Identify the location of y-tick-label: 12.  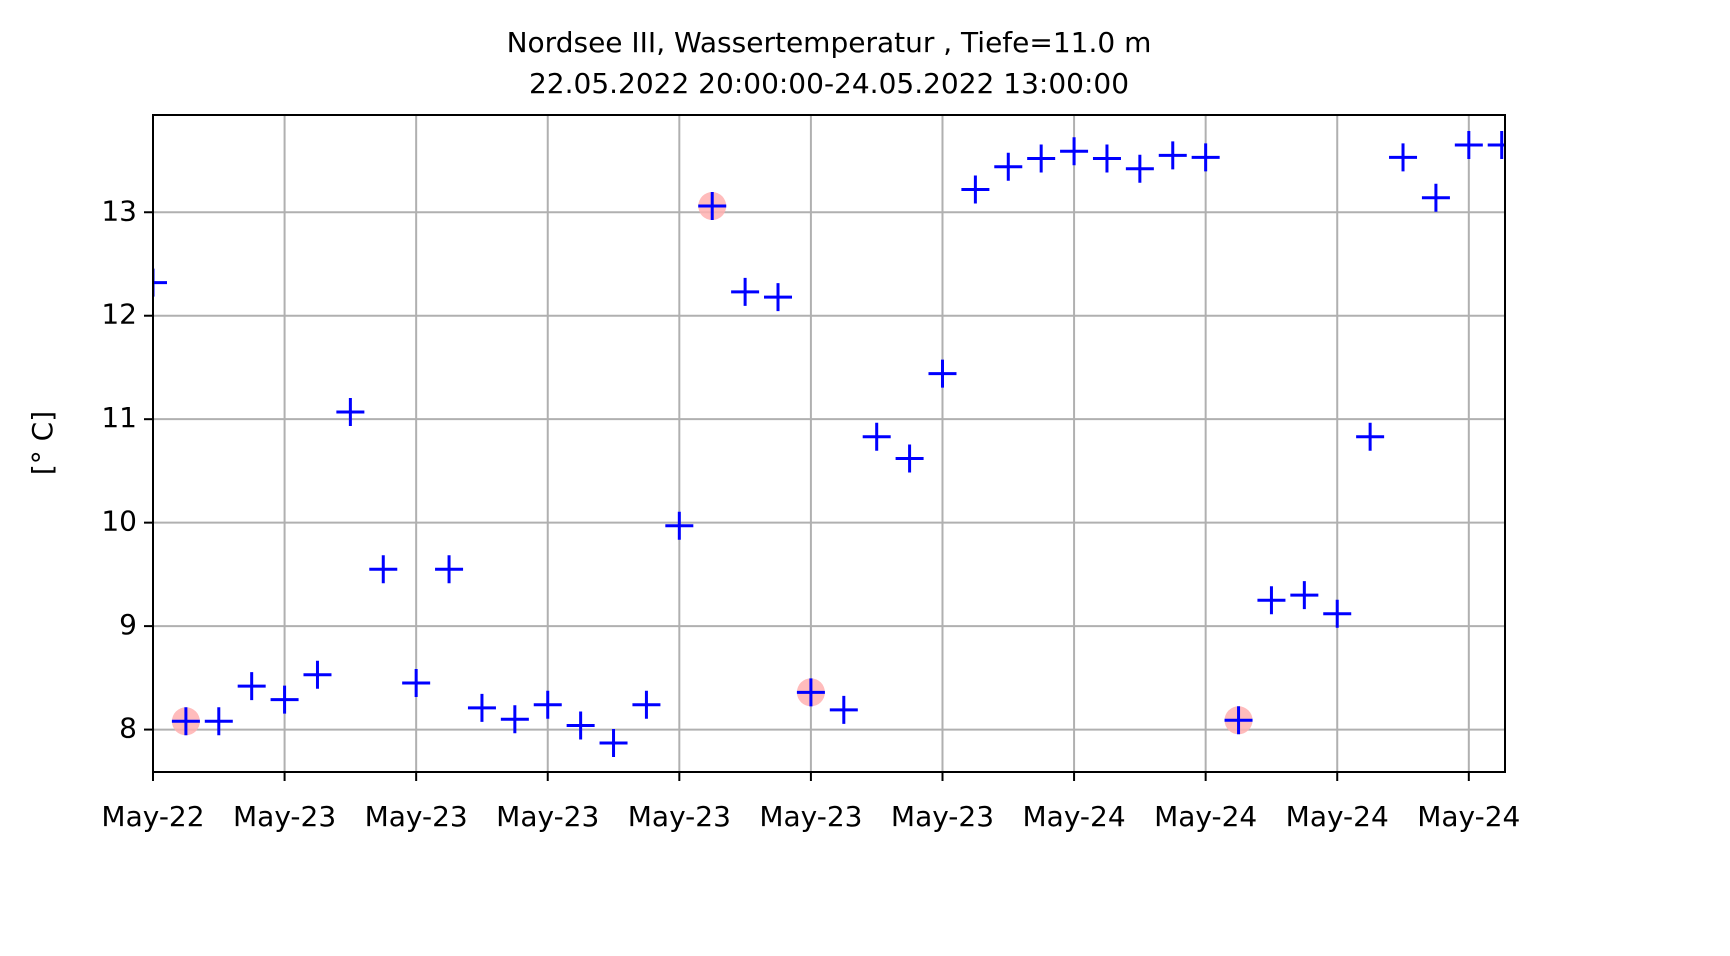
(119, 314).